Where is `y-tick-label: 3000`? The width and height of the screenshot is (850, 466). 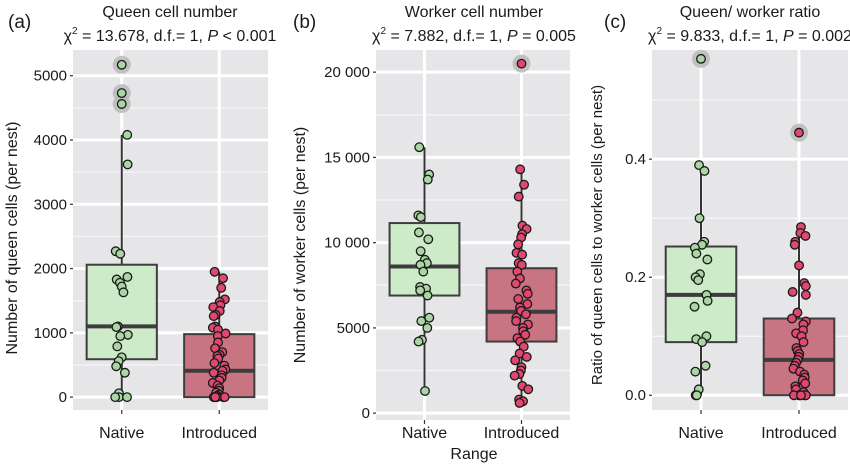
y-tick-label: 3000 is located at coordinates (50, 204).